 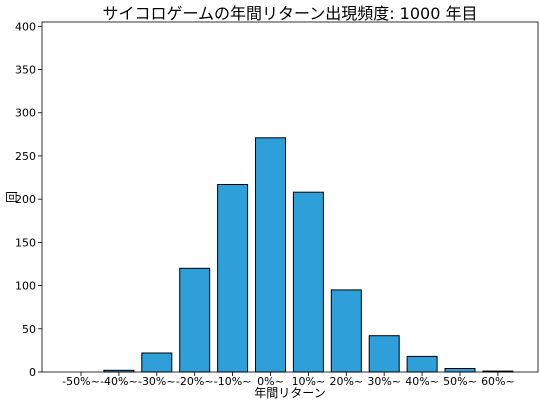 What do you see at coordinates (29, 329) in the screenshot?
I see `y-tick-label-1: 50` at bounding box center [29, 329].